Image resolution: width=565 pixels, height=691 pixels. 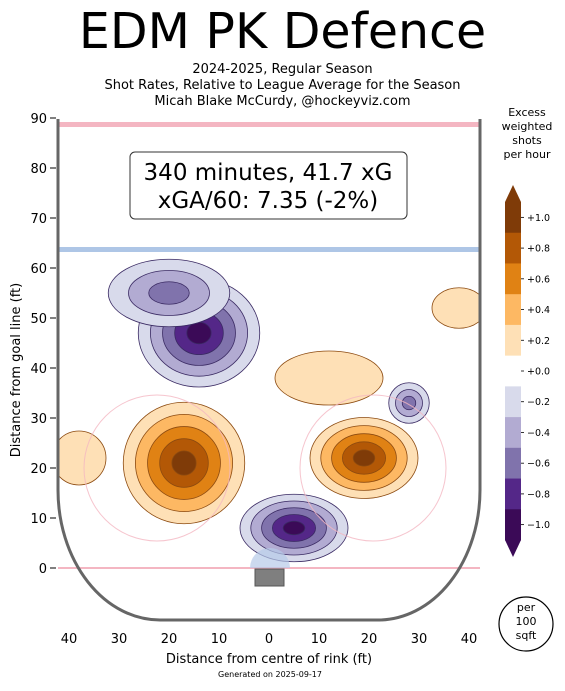 I want to click on colorbar-tick-label: +1.0, so click(x=538, y=218).